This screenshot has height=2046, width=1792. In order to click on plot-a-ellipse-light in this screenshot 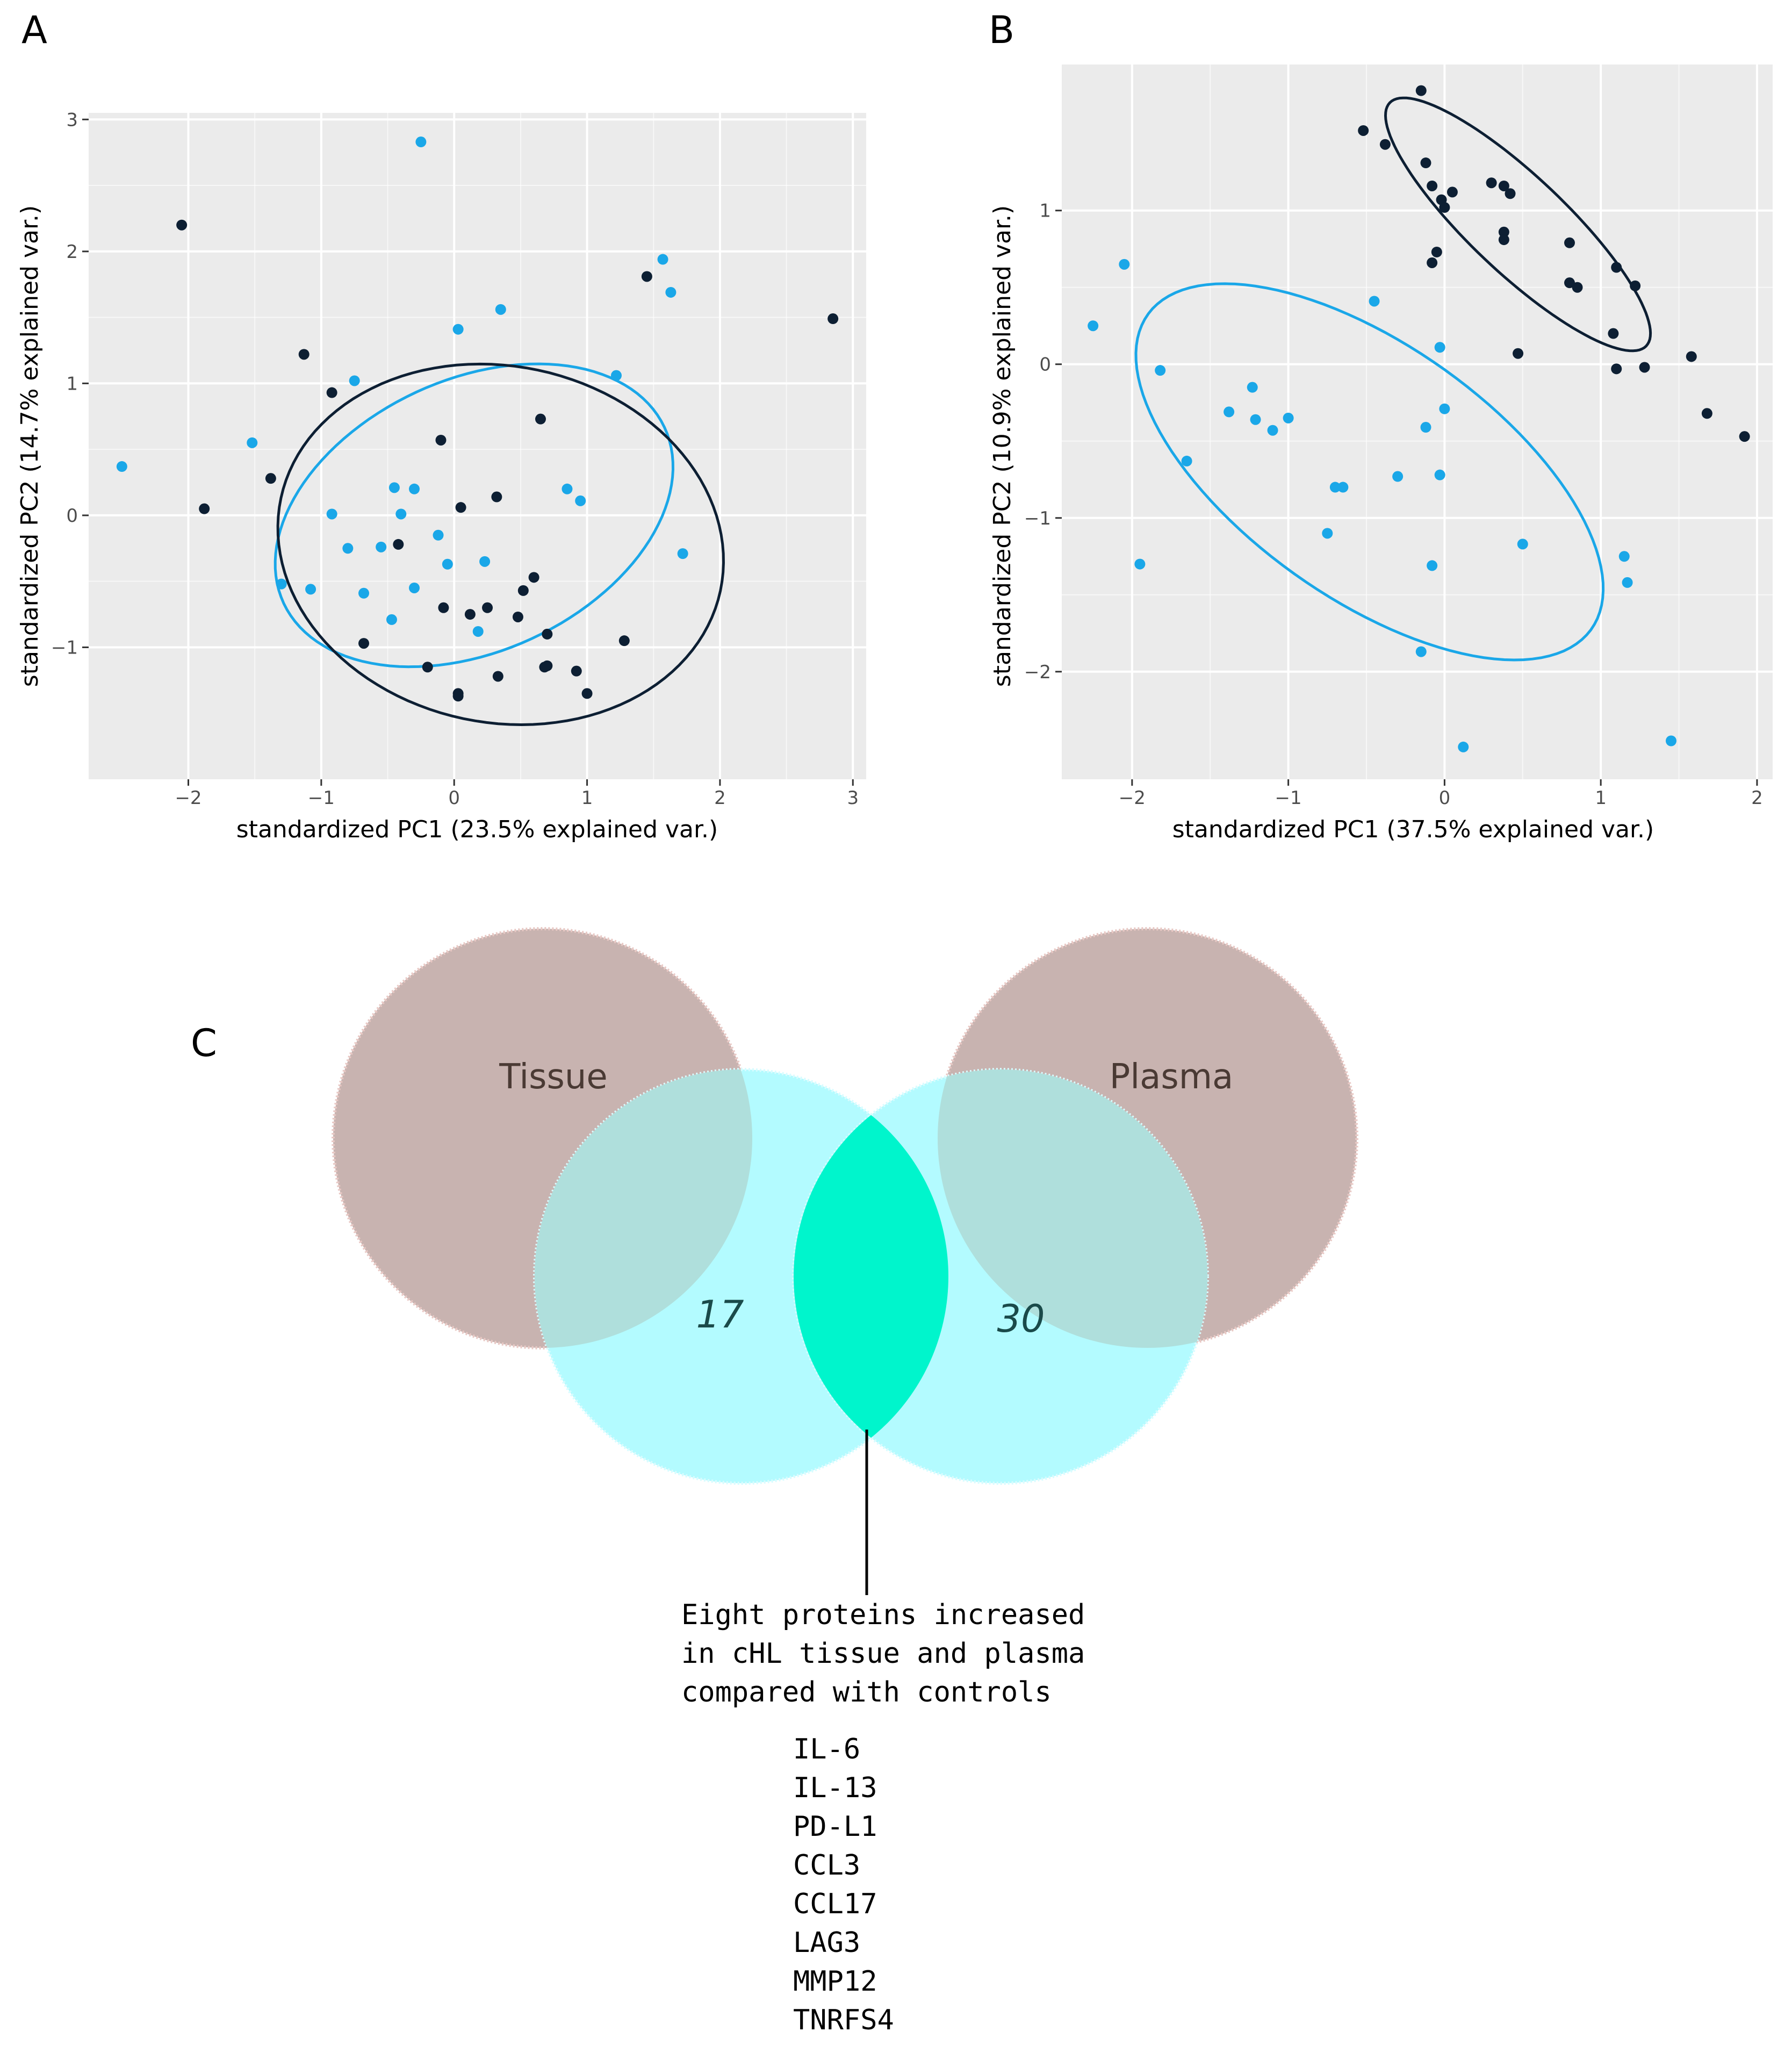, I will do `click(474, 515)`.